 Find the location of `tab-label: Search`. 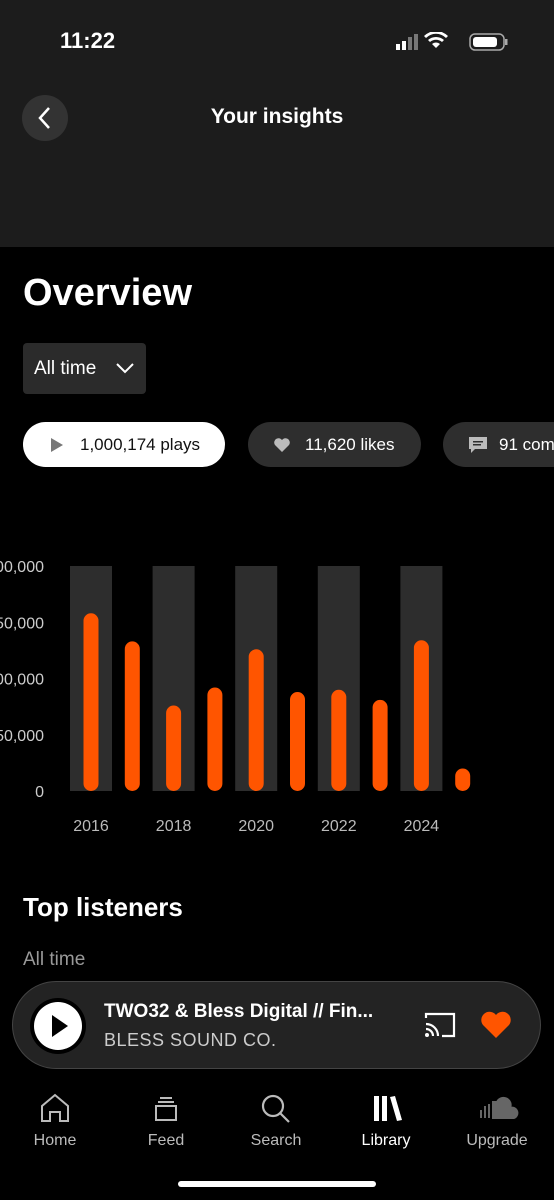

tab-label: Search is located at coordinates (276, 1140).